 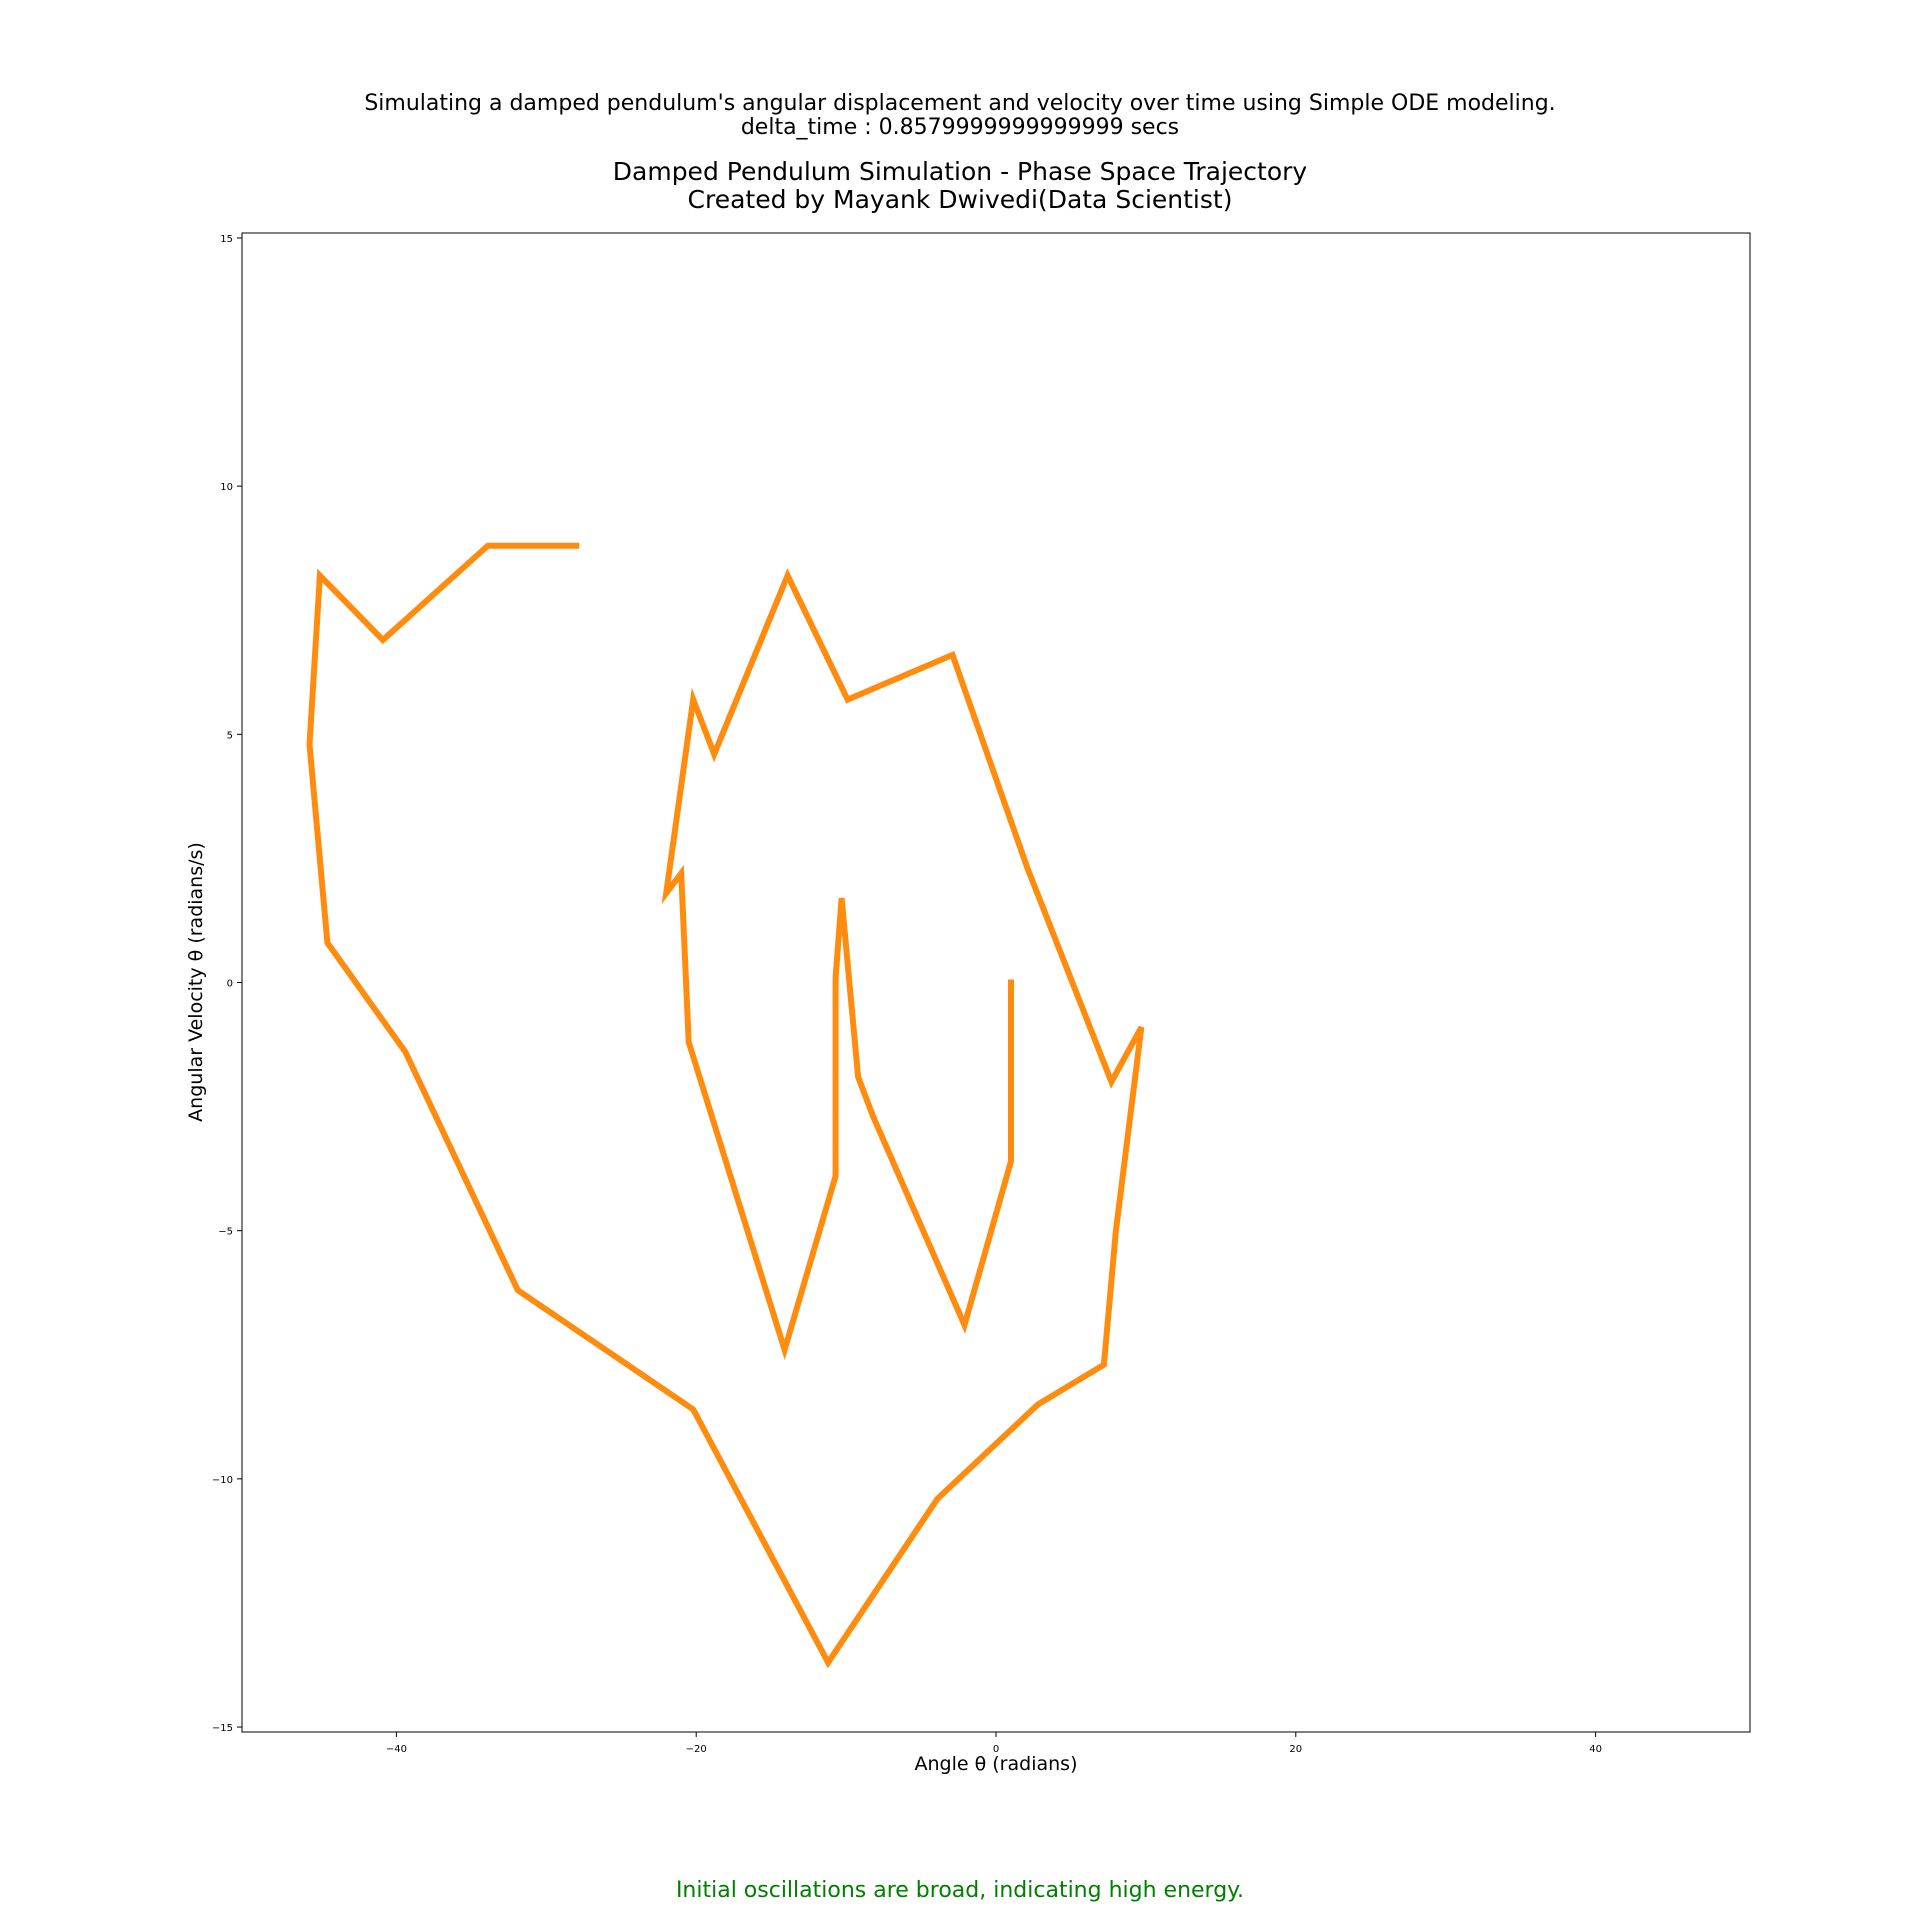 What do you see at coordinates (226, 239) in the screenshot?
I see `y-tick-label: 15` at bounding box center [226, 239].